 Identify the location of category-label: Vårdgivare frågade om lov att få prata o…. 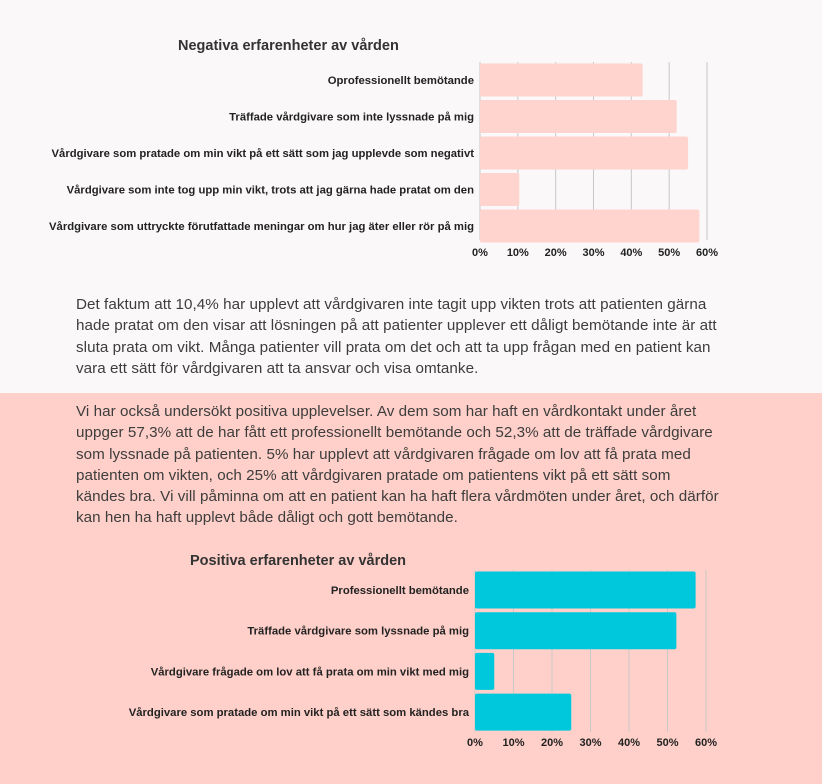
(310, 672).